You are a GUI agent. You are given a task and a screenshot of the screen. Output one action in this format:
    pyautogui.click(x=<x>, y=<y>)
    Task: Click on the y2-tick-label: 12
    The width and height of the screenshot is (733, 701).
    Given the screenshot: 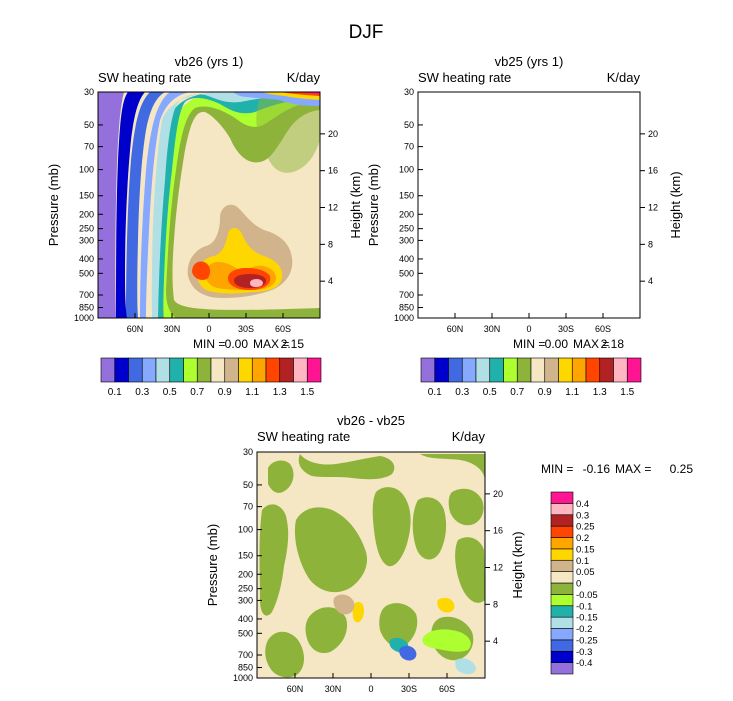 What is the action you would take?
    pyautogui.click(x=498, y=568)
    